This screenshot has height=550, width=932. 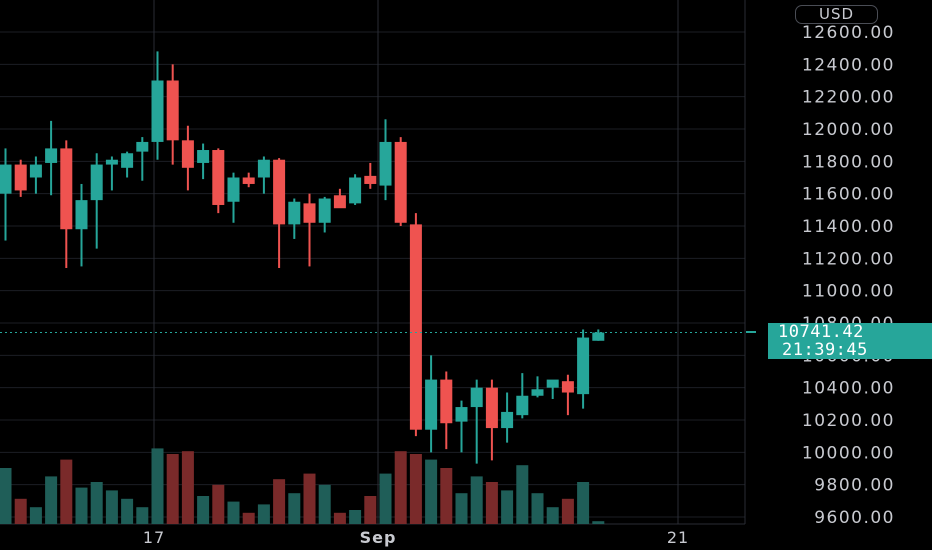 What do you see at coordinates (854, 486) in the screenshot?
I see `price-tick-label: 9800.00` at bounding box center [854, 486].